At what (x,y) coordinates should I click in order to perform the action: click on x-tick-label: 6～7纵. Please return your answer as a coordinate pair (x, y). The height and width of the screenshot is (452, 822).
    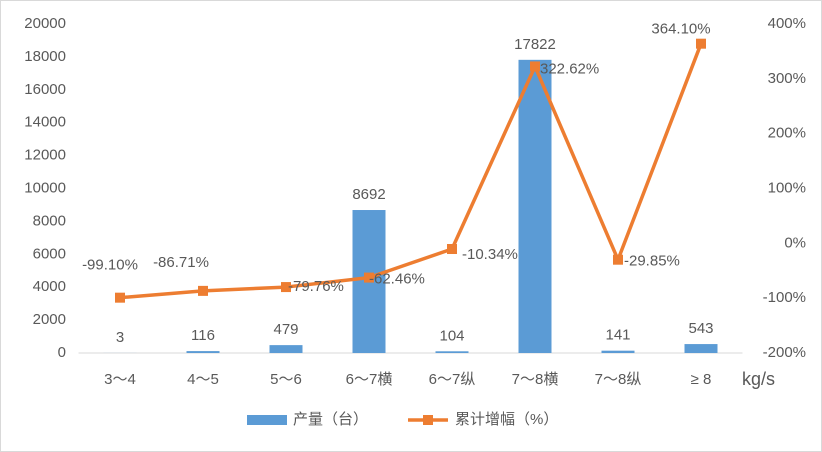
    Looking at the image, I should click on (452, 379).